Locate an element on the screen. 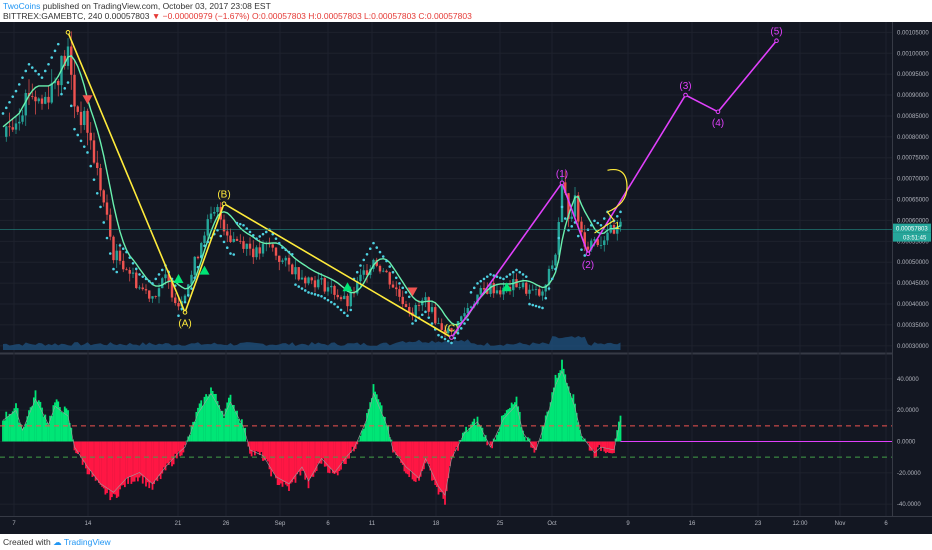 The height and width of the screenshot is (550, 932). tradingview-link: TradingView is located at coordinates (87, 542).